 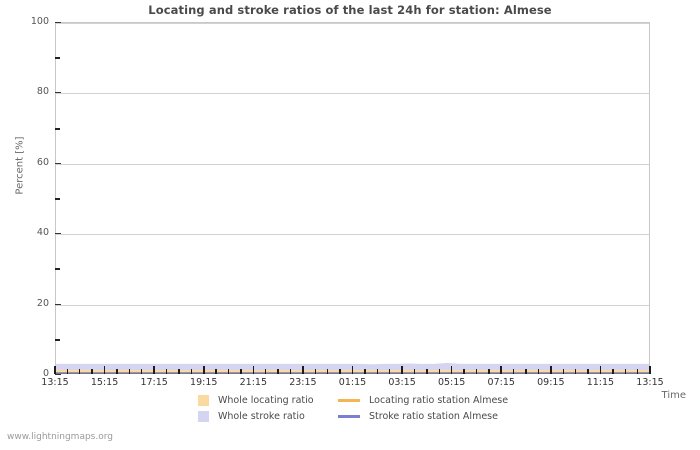 I want to click on legend-entry-whole-stroke-ratio: Whole stroke ratio, so click(x=268, y=416).